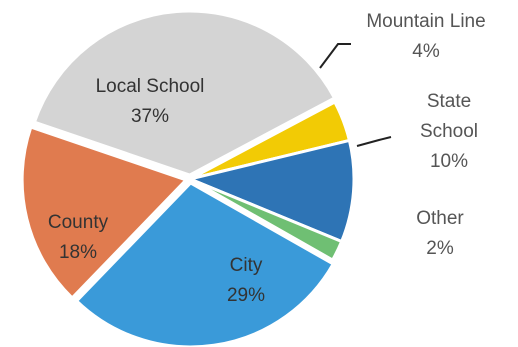 This screenshot has height=347, width=518. What do you see at coordinates (335, 56) in the screenshot?
I see `leader-line-mountain-line` at bounding box center [335, 56].